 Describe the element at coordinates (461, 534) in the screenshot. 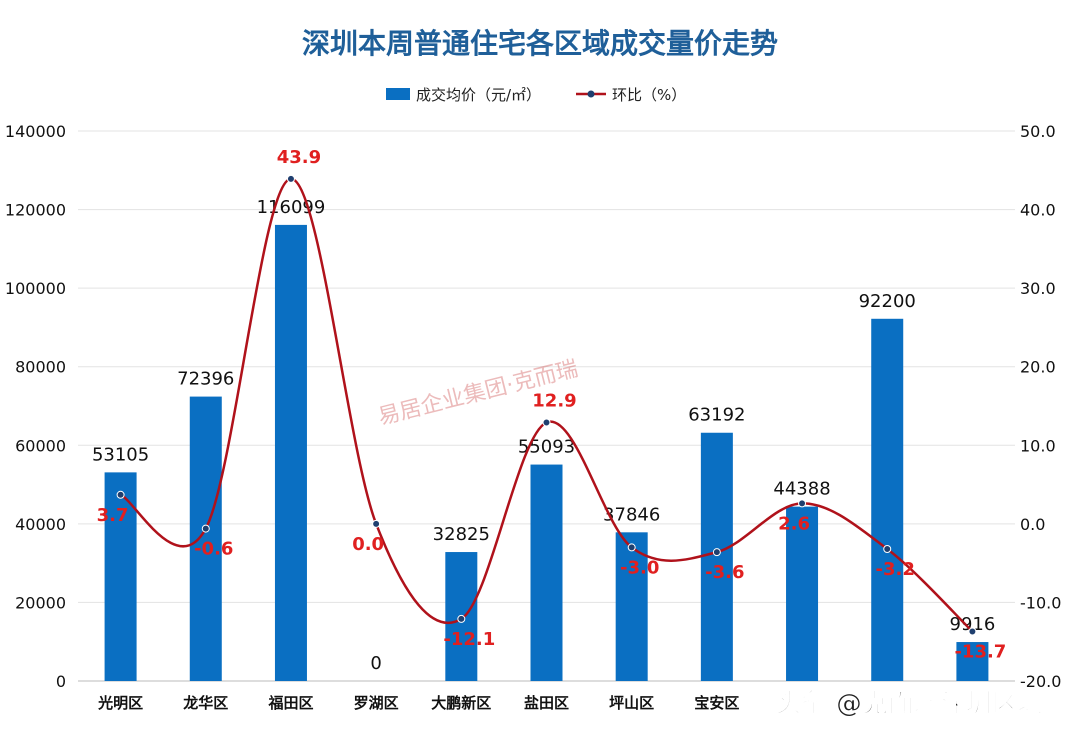

I see `bar-value-label: 32825` at that location.